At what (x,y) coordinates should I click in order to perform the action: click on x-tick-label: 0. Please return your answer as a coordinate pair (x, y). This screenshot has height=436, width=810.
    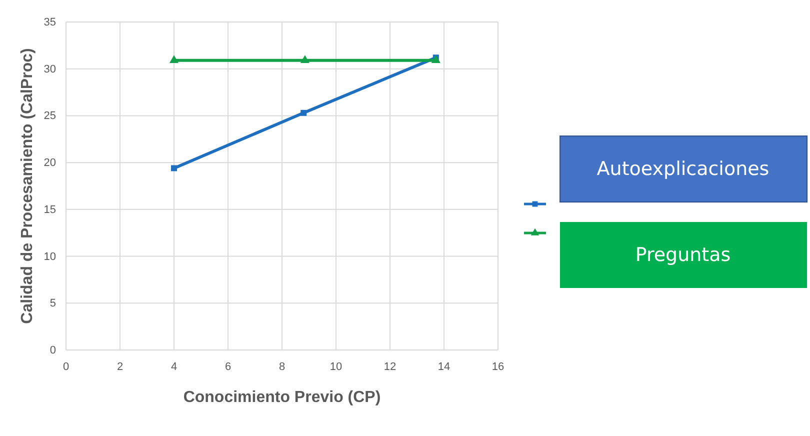
    Looking at the image, I should click on (66, 366).